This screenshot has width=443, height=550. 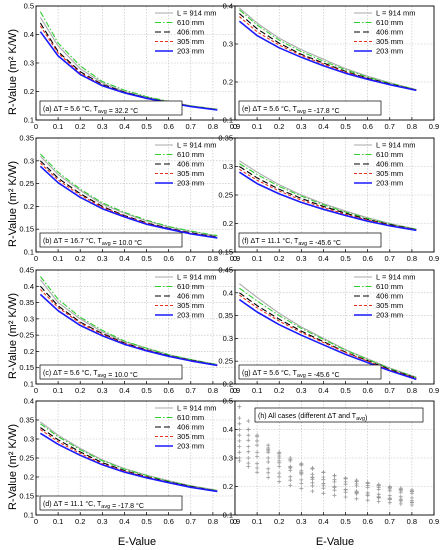 I want to click on panel-annotation: (c) ΔT = 5.6 °C, Tavg = 10.0 °C, so click(x=90, y=374).